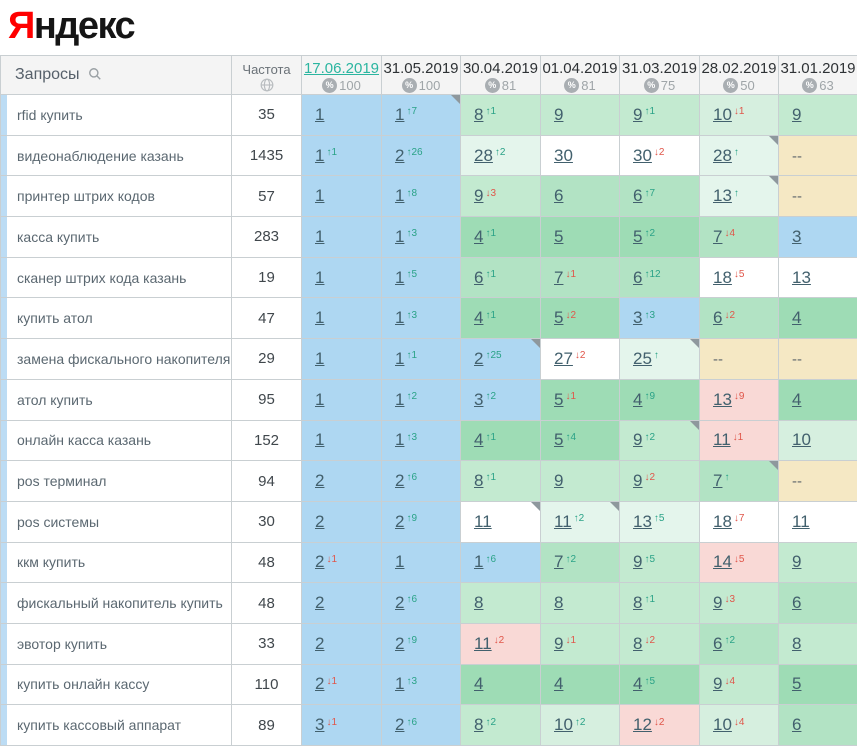 This screenshot has width=857, height=750. What do you see at coordinates (116, 277) in the screenshot?
I see `query-cell: сканер штрих кода казань` at bounding box center [116, 277].